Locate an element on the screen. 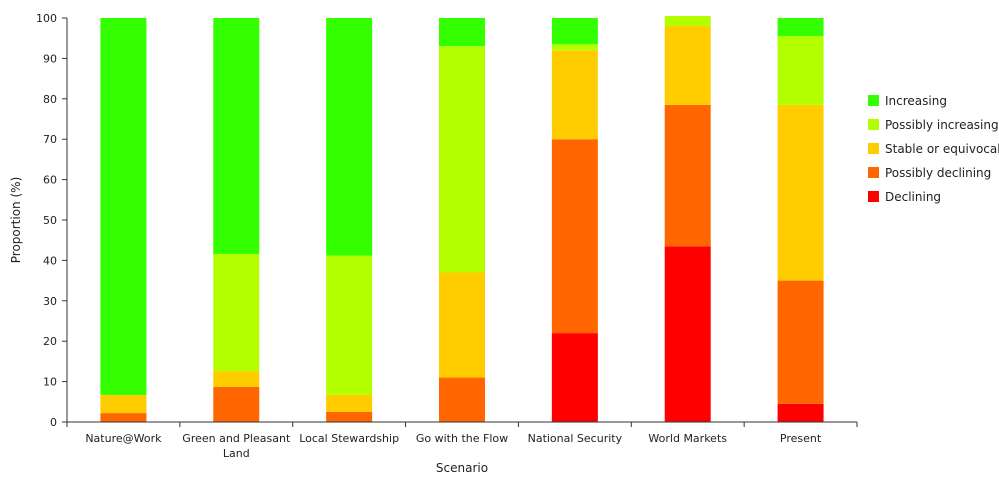 This screenshot has width=999, height=479. y-axis: 0 10 20 30 40 50 60 70 80 90 100 is located at coordinates (52, 220).